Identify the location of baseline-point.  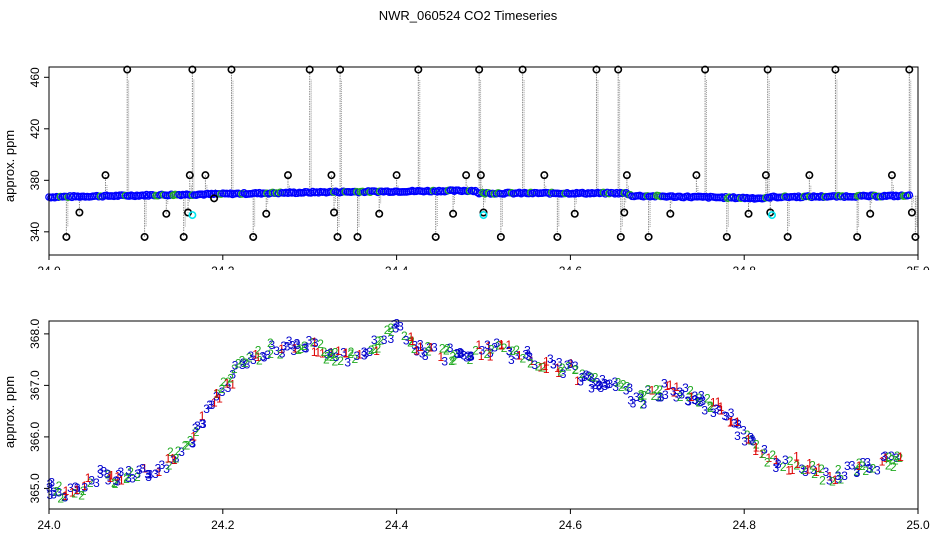
(146, 194).